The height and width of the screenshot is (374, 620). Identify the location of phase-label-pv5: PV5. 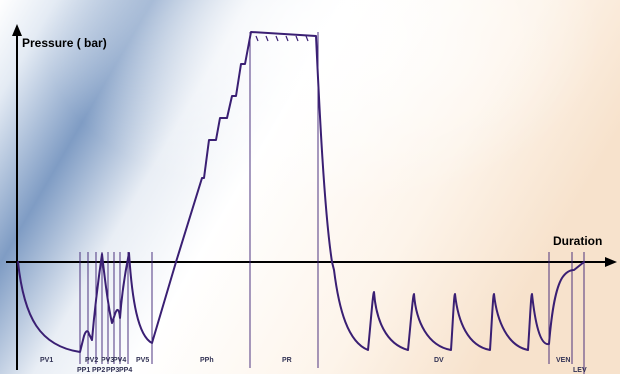
(142, 360).